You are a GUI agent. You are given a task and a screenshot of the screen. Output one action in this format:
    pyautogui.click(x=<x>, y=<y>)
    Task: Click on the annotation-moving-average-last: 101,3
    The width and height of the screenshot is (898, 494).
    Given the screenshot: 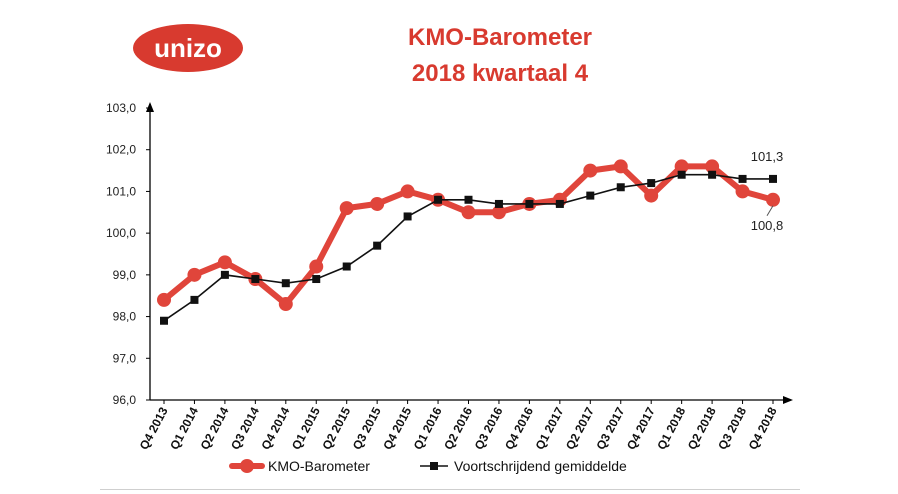 What is the action you would take?
    pyautogui.click(x=767, y=156)
    